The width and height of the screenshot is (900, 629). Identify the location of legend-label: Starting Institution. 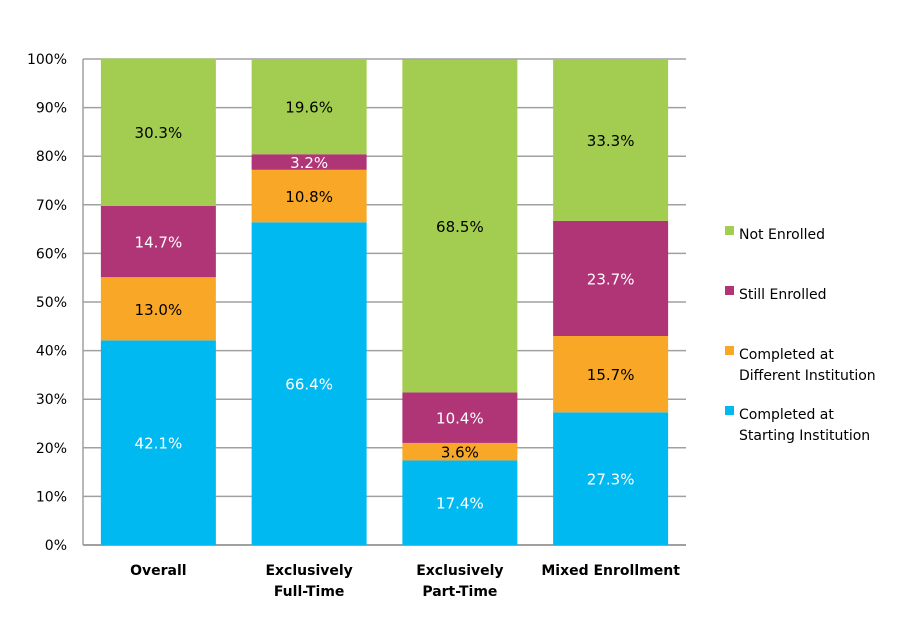
(804, 436).